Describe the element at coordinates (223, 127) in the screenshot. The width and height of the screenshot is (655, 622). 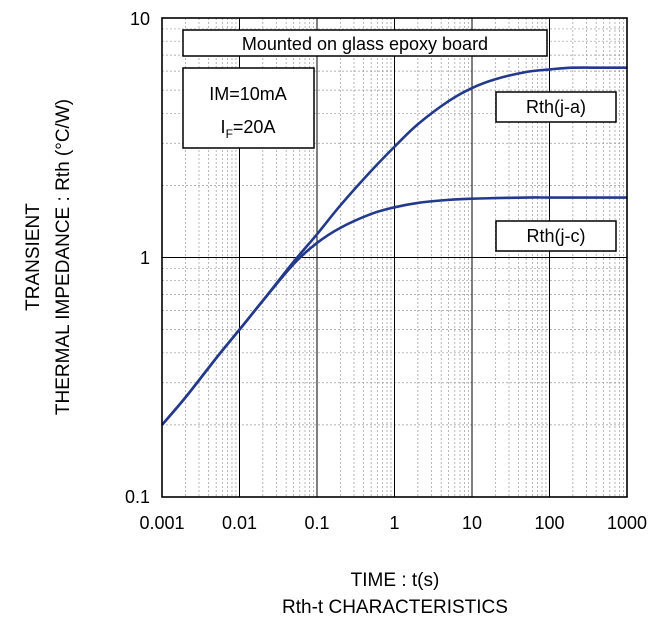
I see `if-symbol: I` at that location.